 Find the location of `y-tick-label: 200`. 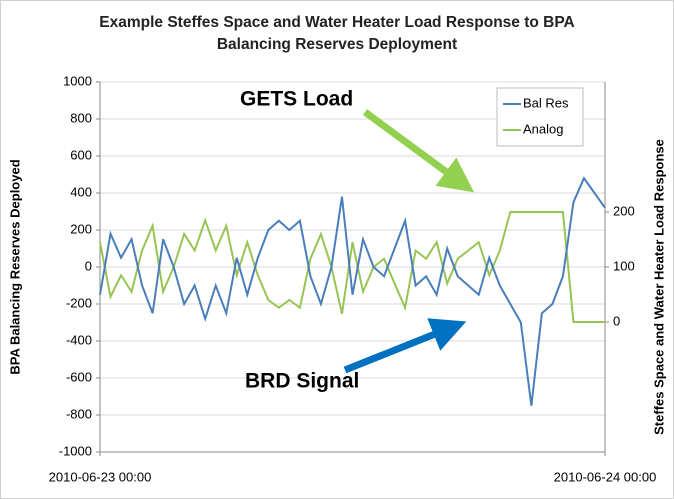

y-tick-label: 200 is located at coordinates (81, 228).